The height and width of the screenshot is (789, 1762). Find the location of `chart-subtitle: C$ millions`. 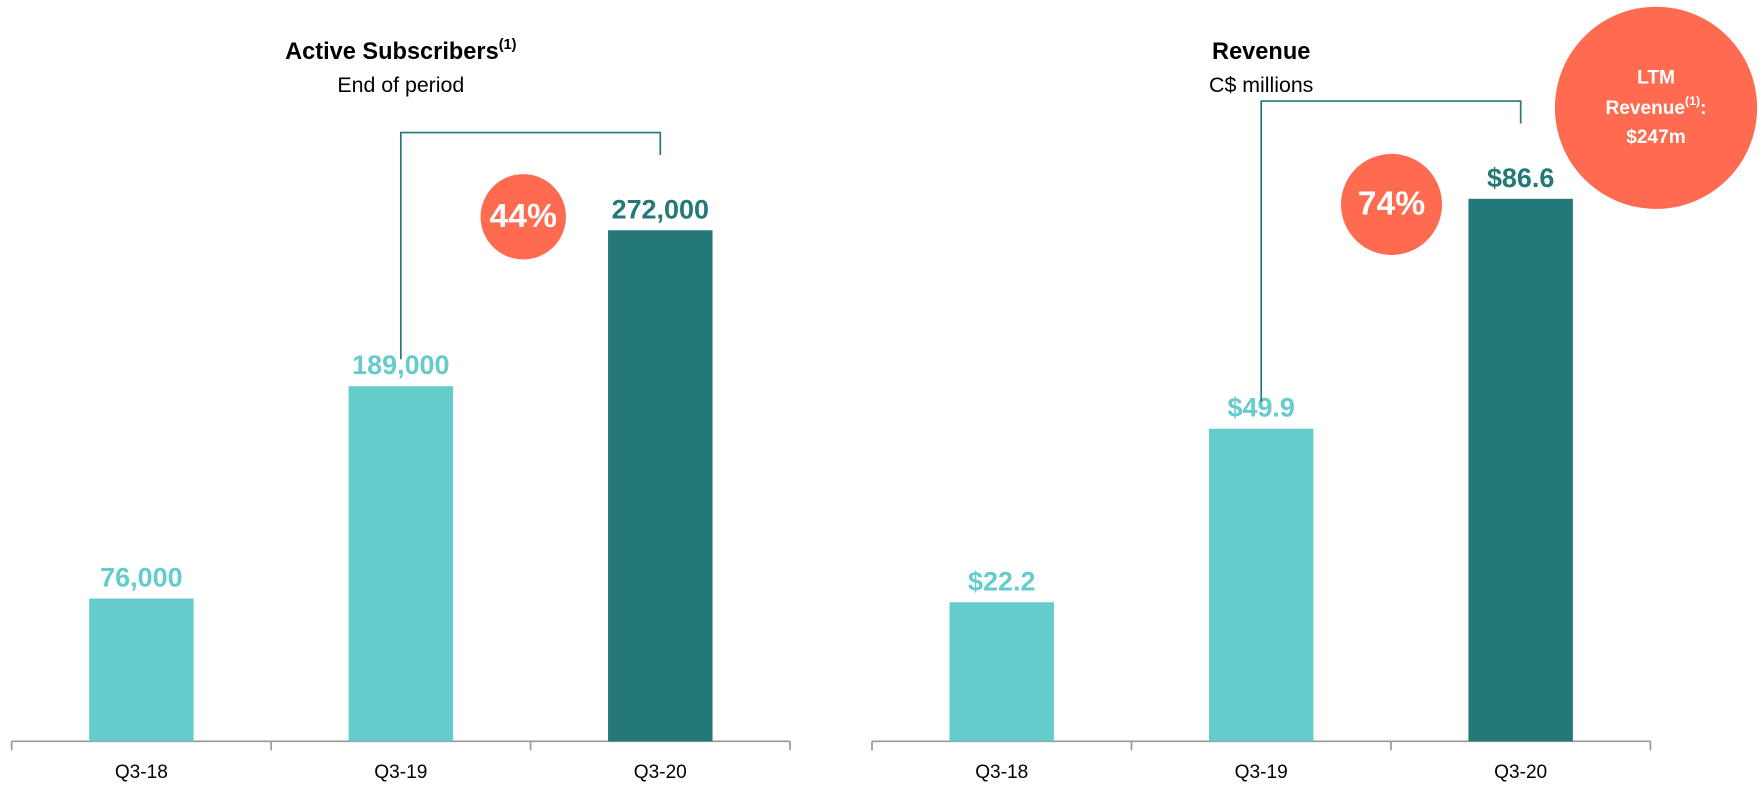

chart-subtitle: C$ millions is located at coordinates (1261, 85).